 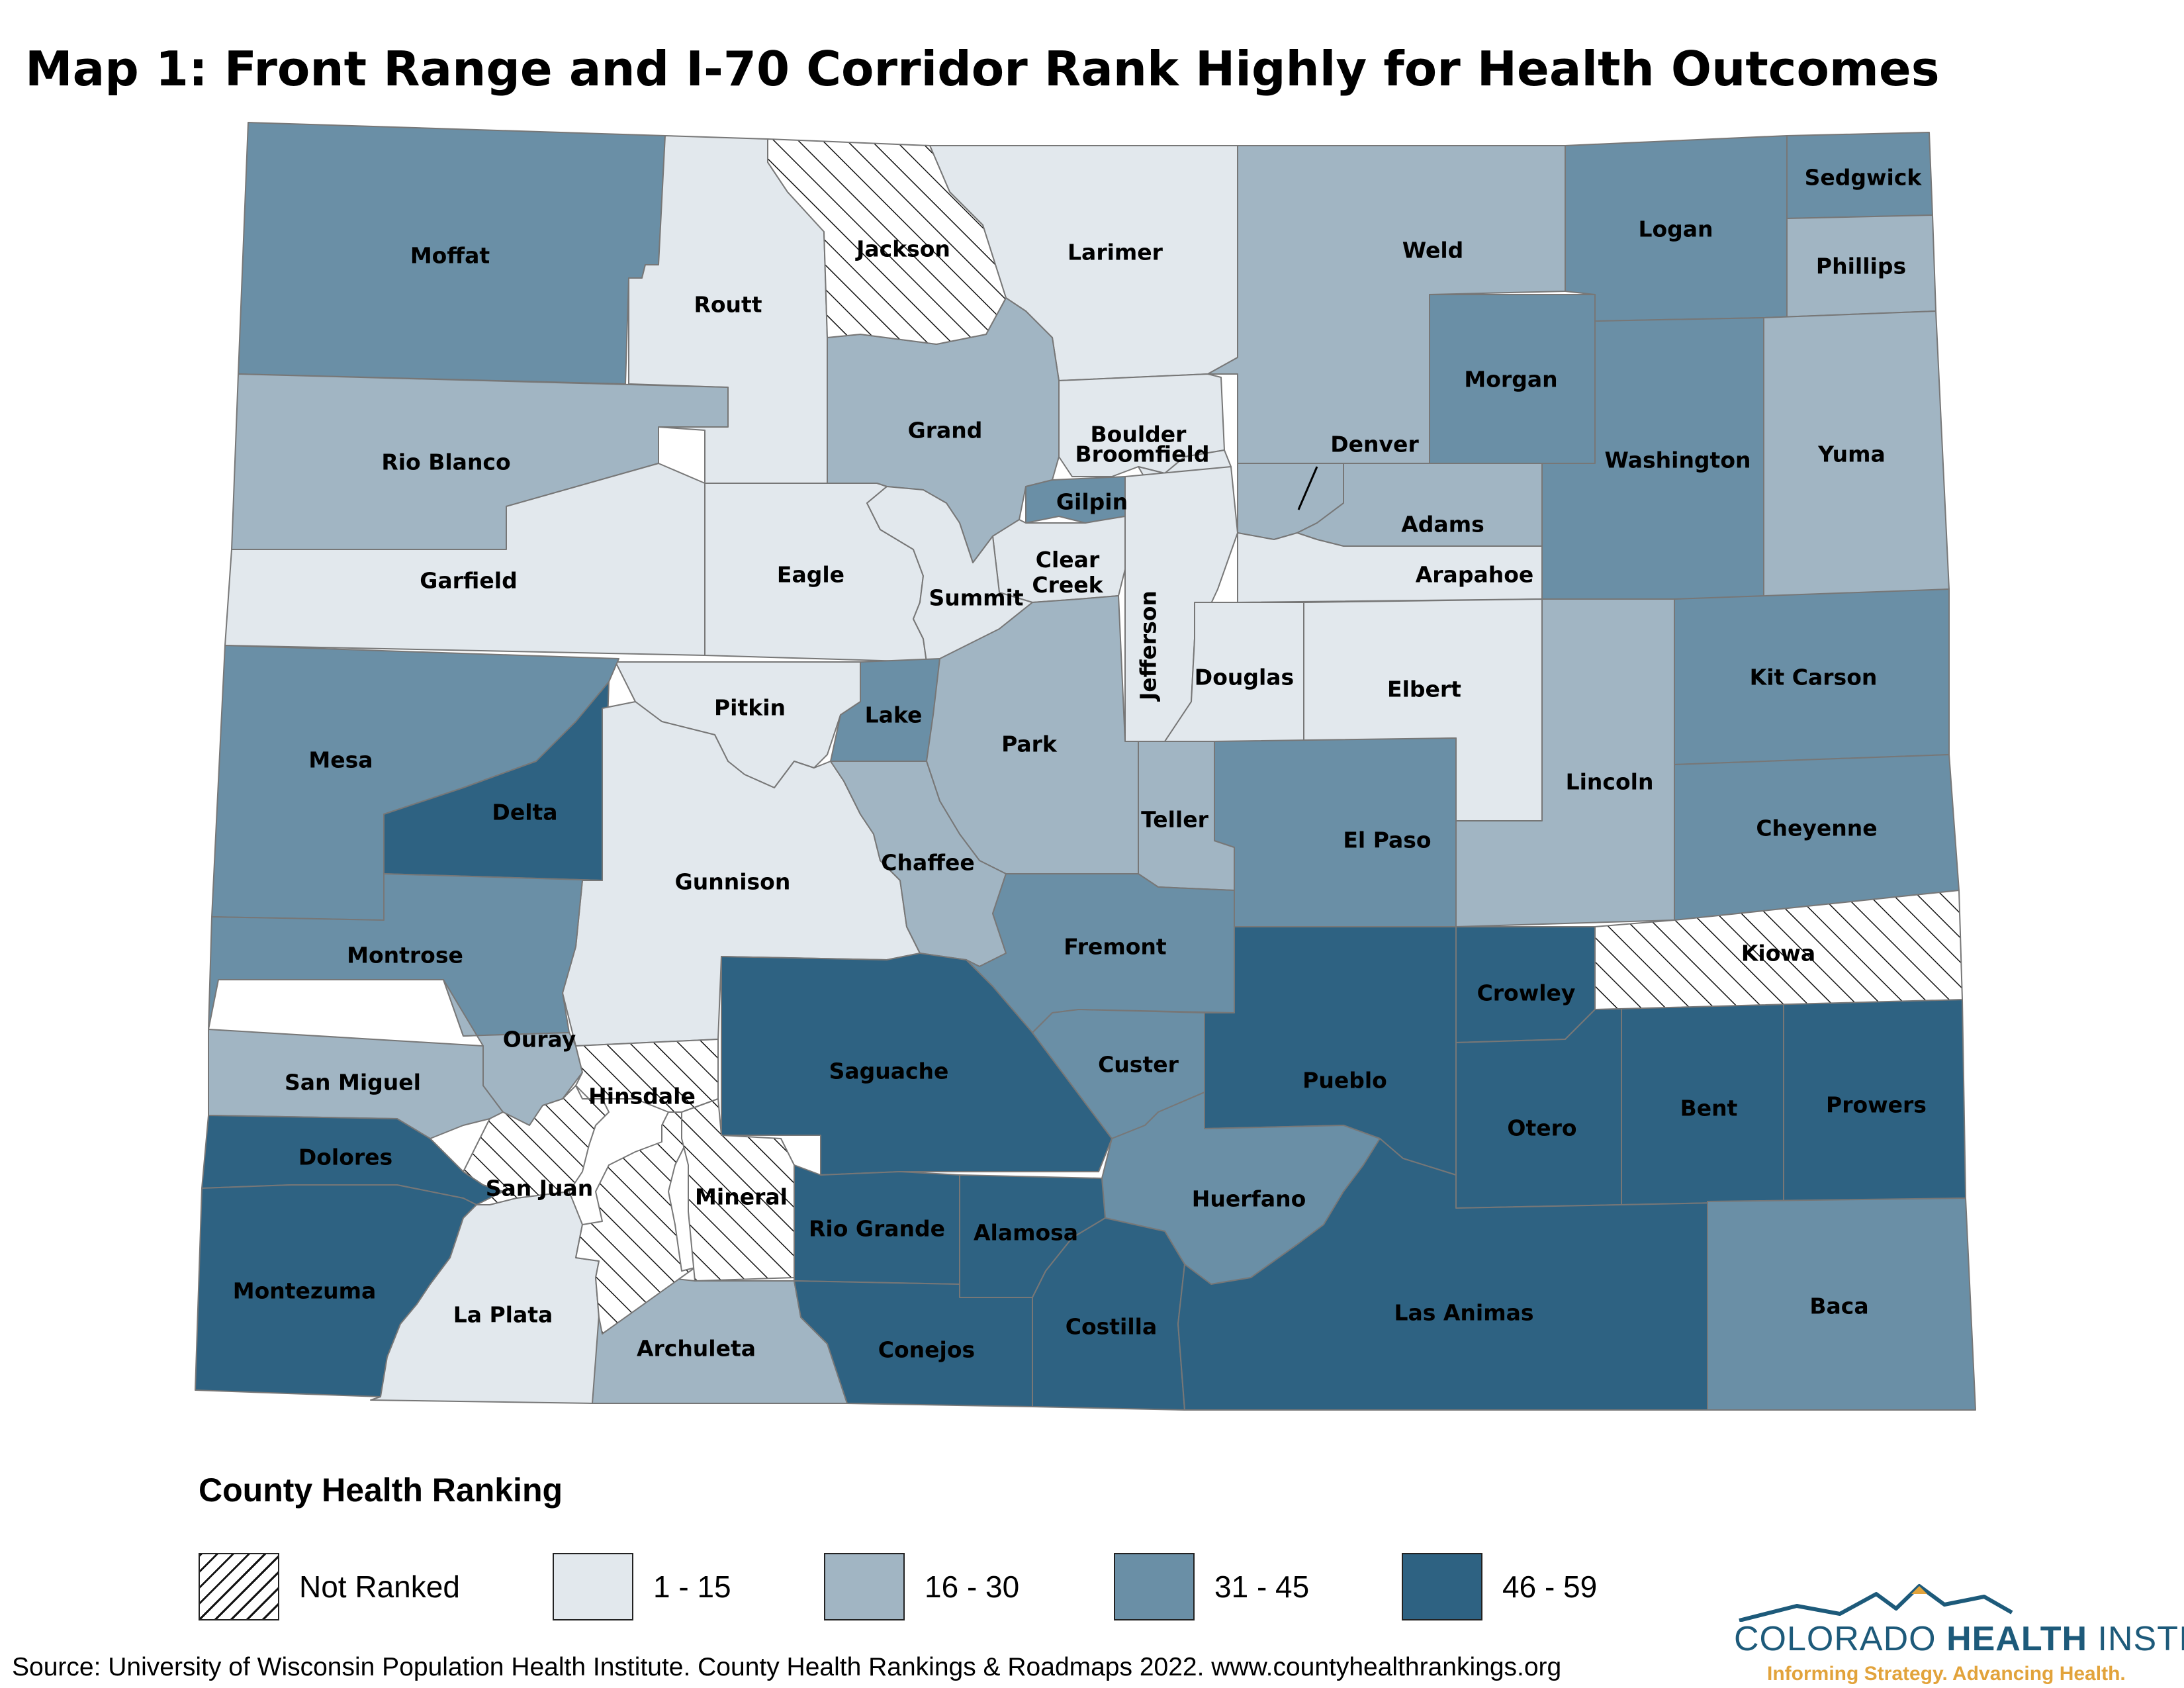 I want to click on county-label-baca: Baca, so click(x=1838, y=1306).